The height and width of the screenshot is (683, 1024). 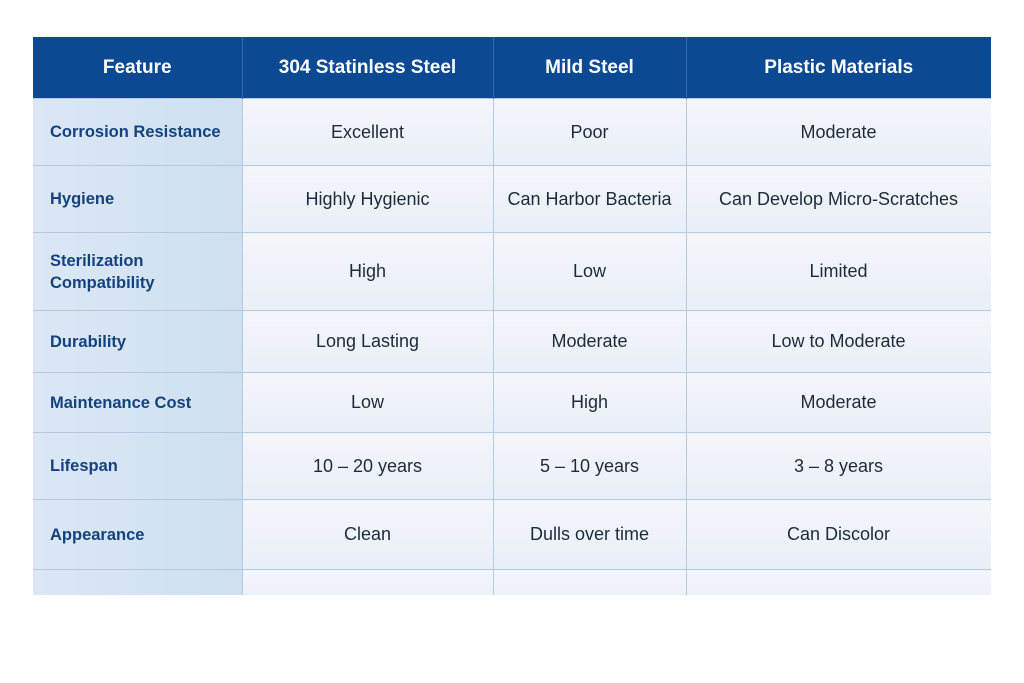 What do you see at coordinates (367, 534) in the screenshot?
I see `stainless-cell: Clean` at bounding box center [367, 534].